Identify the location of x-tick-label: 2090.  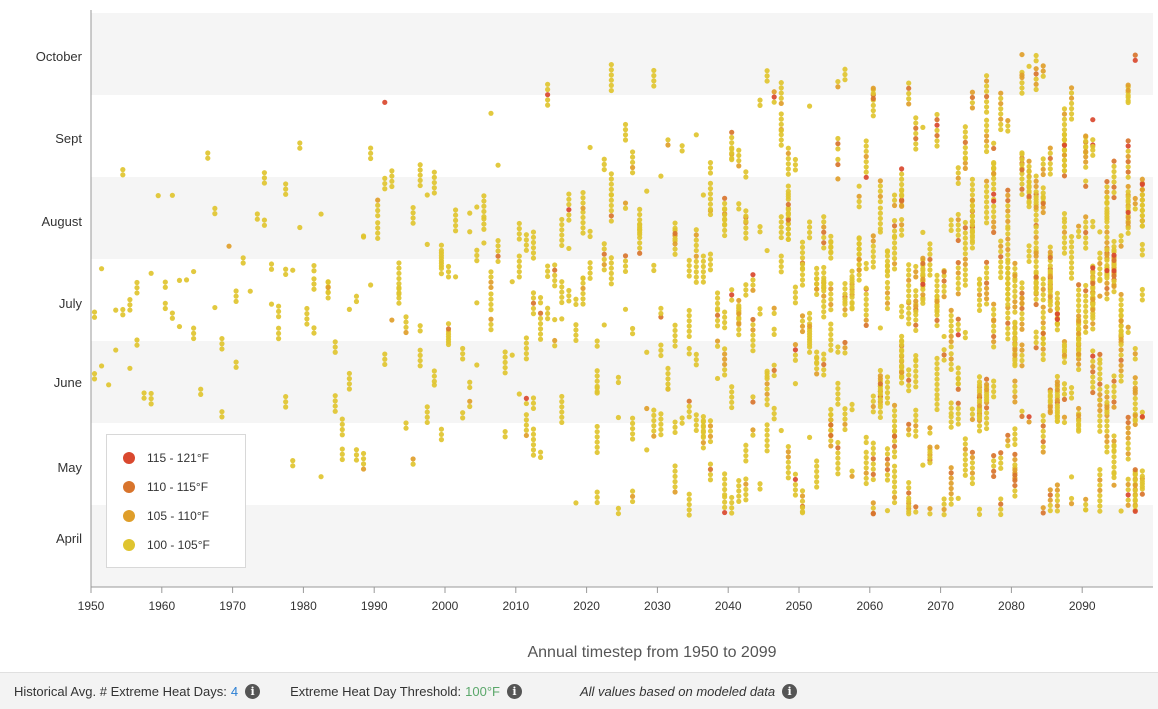
(1082, 606).